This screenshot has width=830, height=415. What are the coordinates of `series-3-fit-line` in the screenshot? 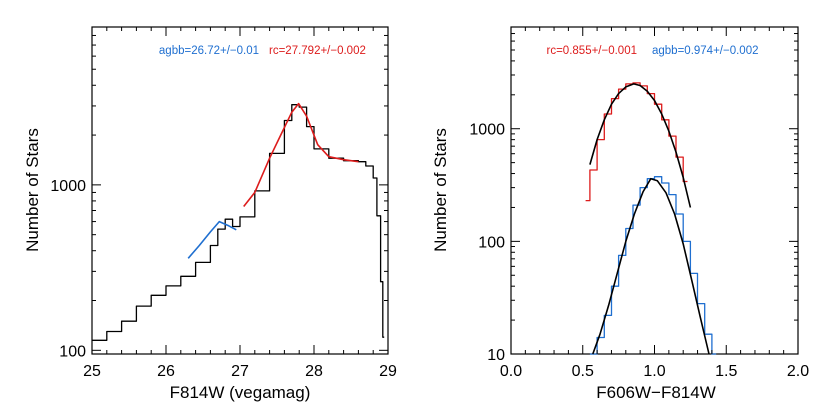 It's located at (651, 266).